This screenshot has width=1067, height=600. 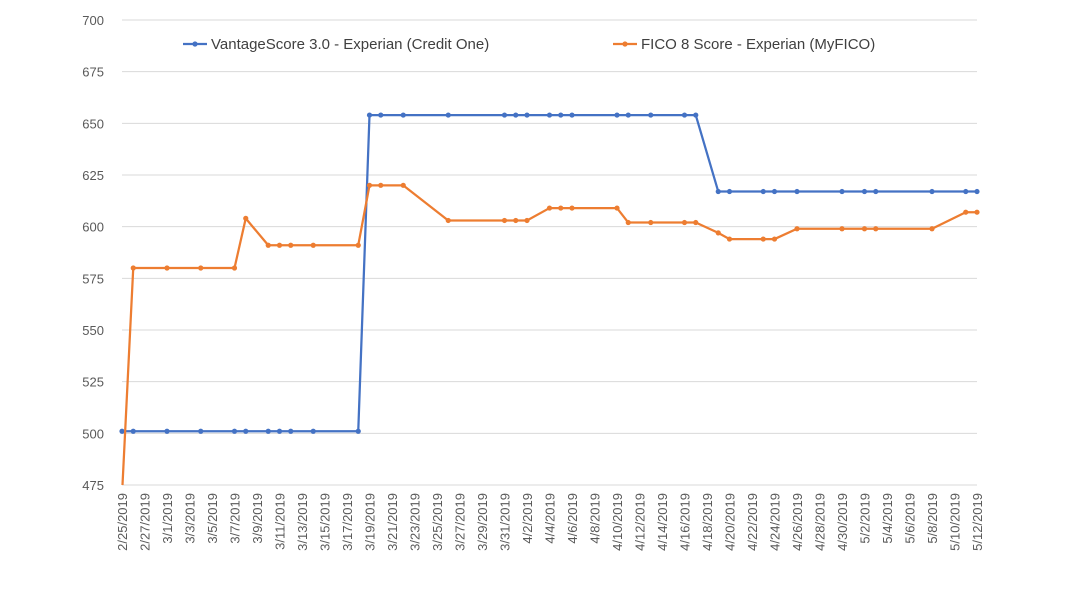 I want to click on x-tick-label: 3/23/2019, so click(x=415, y=522).